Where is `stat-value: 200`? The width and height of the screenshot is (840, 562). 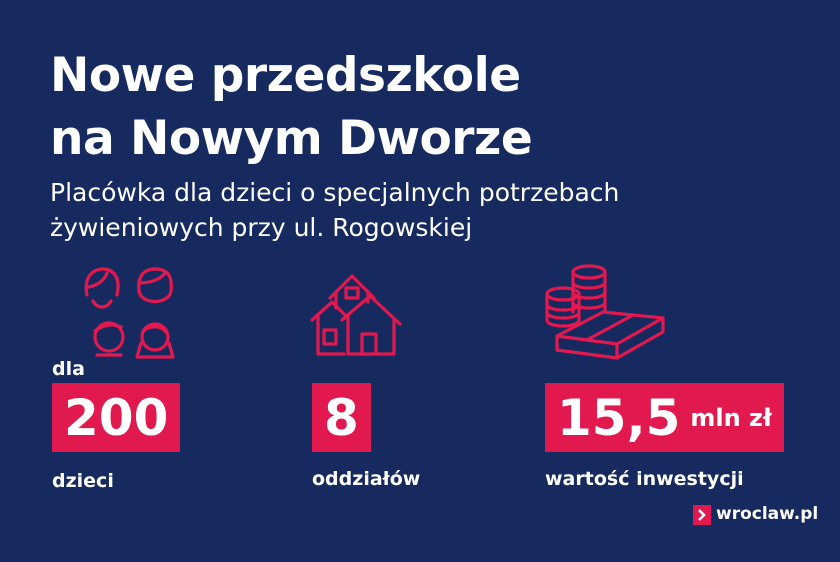 stat-value: 200 is located at coordinates (116, 417).